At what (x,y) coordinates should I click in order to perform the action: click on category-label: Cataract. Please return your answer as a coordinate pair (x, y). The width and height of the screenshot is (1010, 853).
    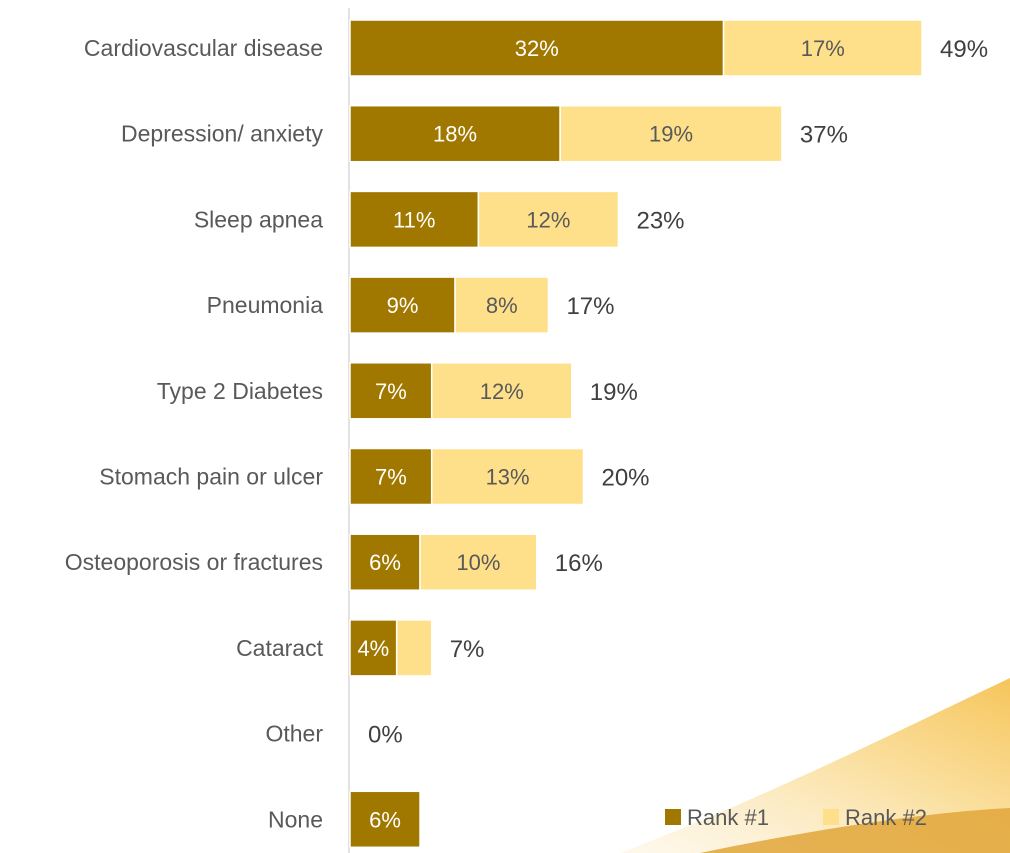
    Looking at the image, I should click on (280, 648).